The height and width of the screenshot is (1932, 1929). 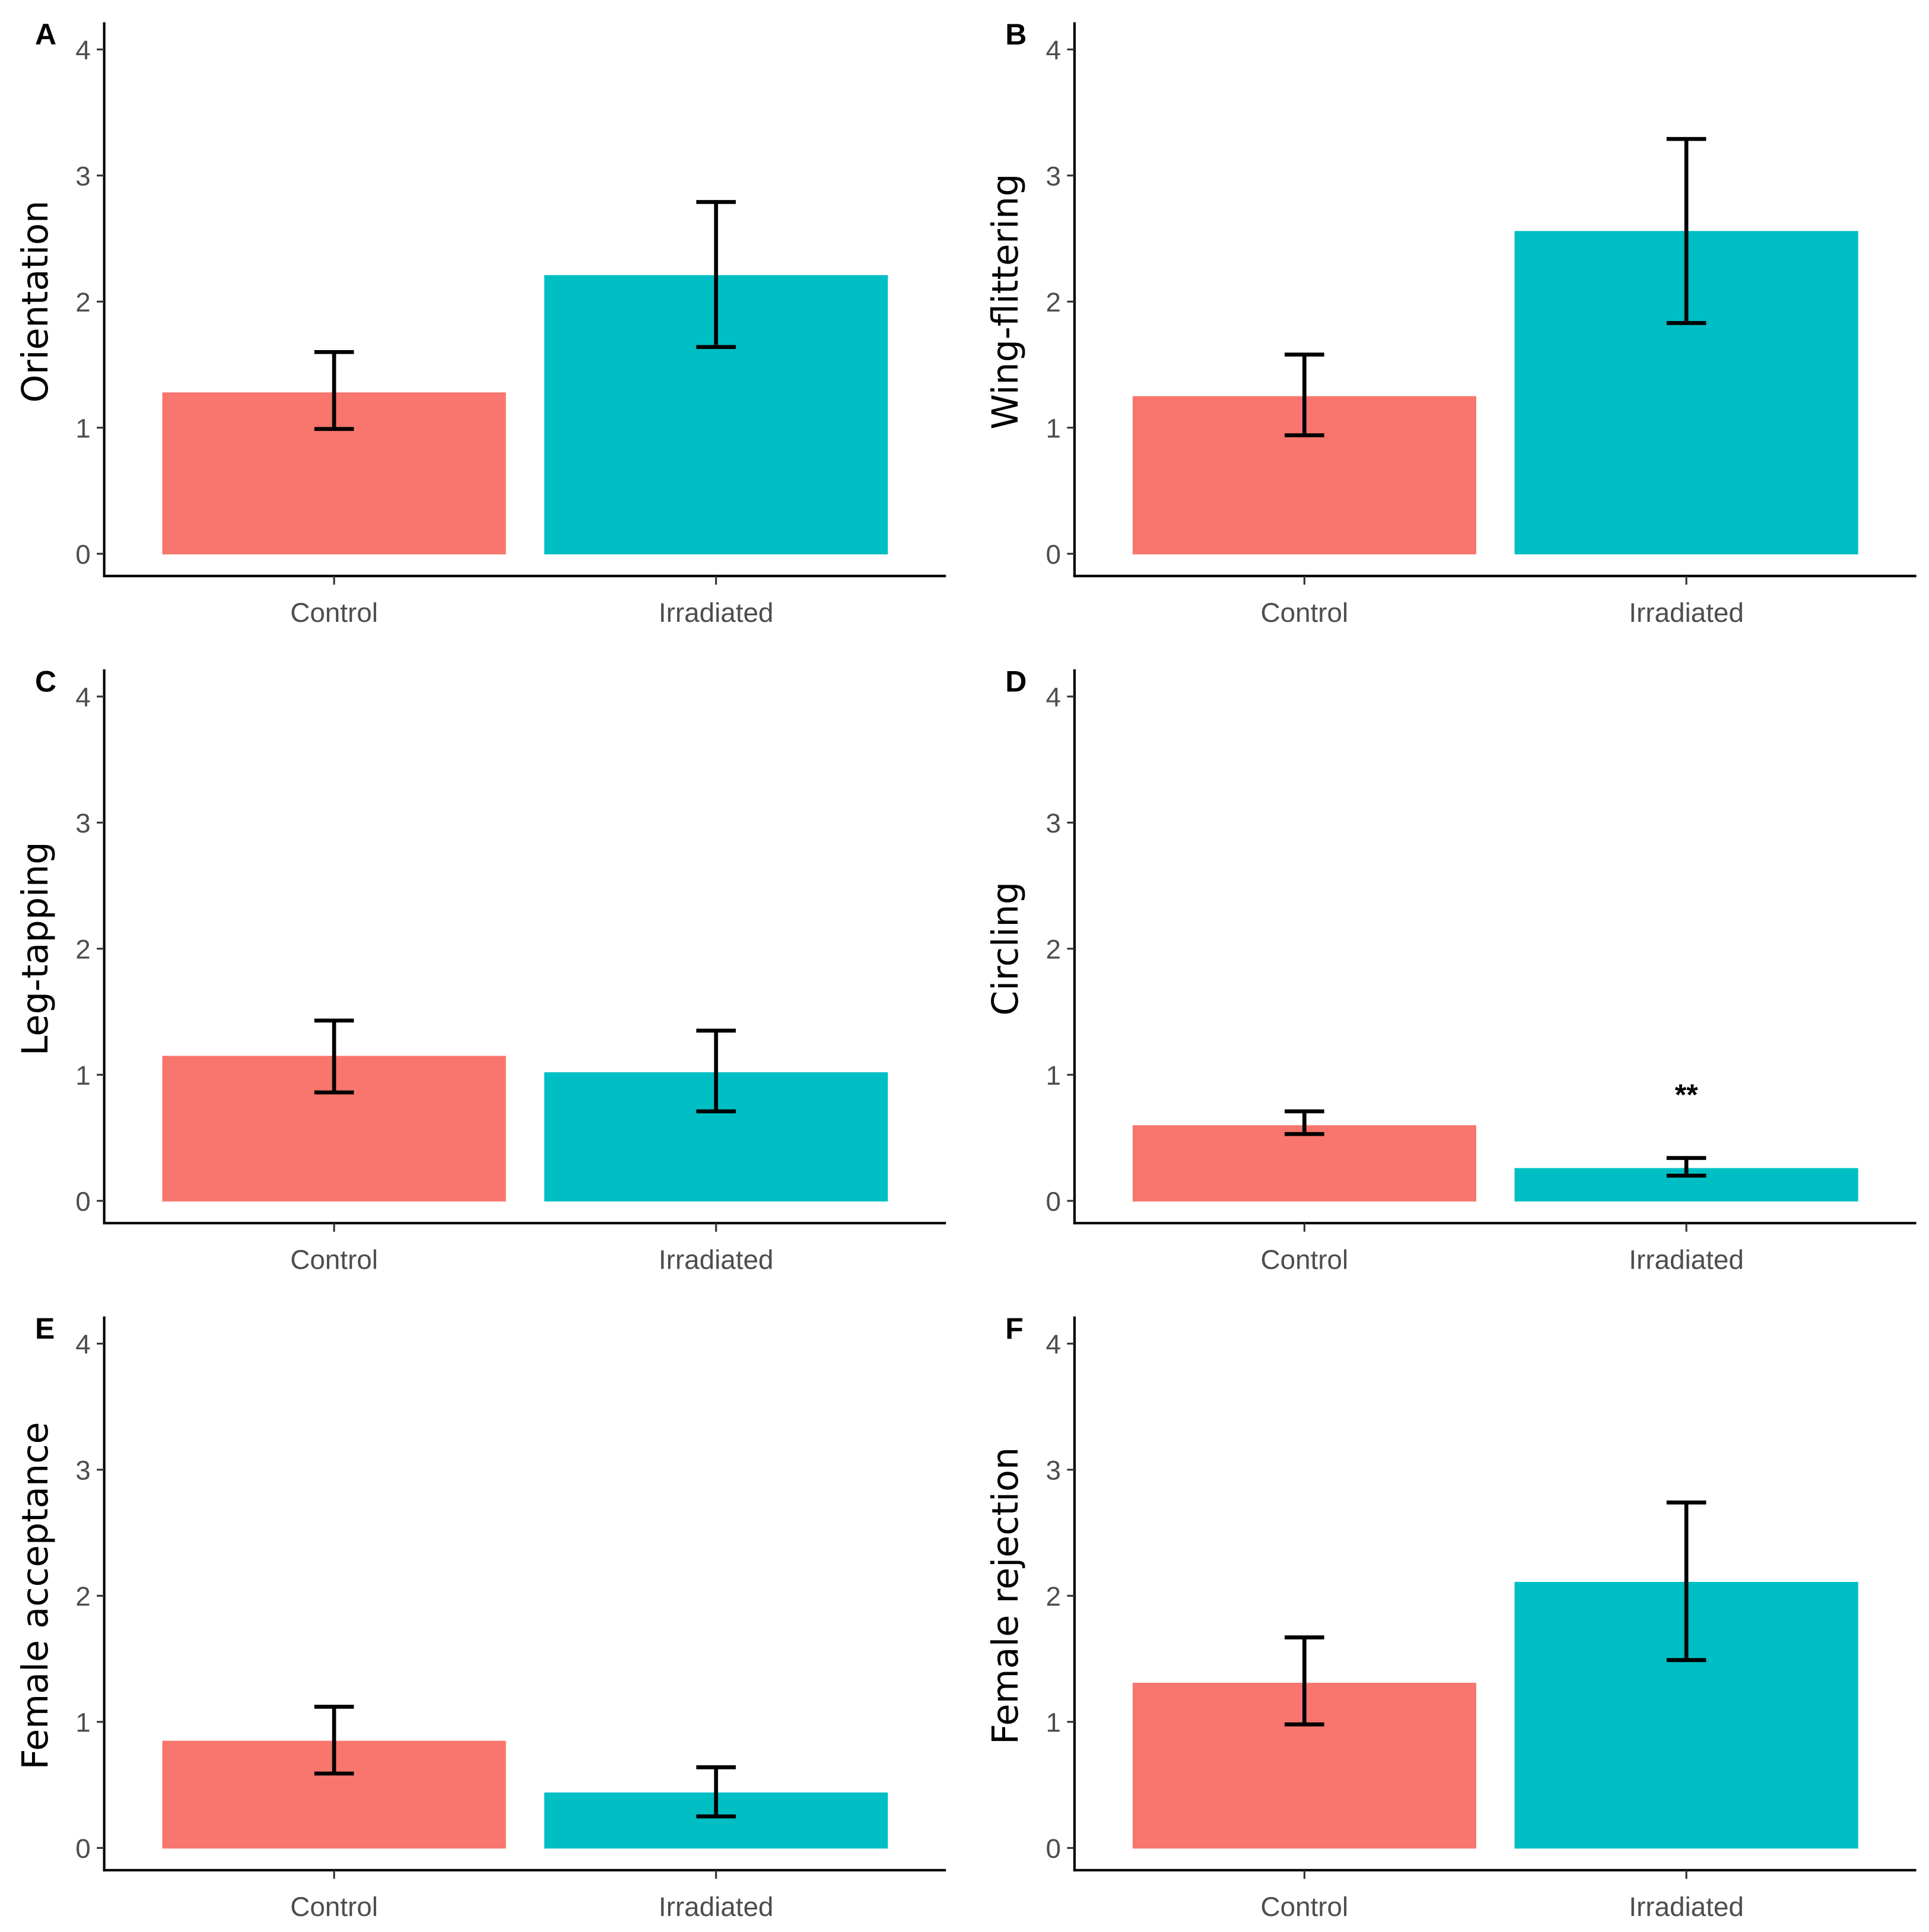 What do you see at coordinates (1014, 1329) in the screenshot?
I see `panel-label: F` at bounding box center [1014, 1329].